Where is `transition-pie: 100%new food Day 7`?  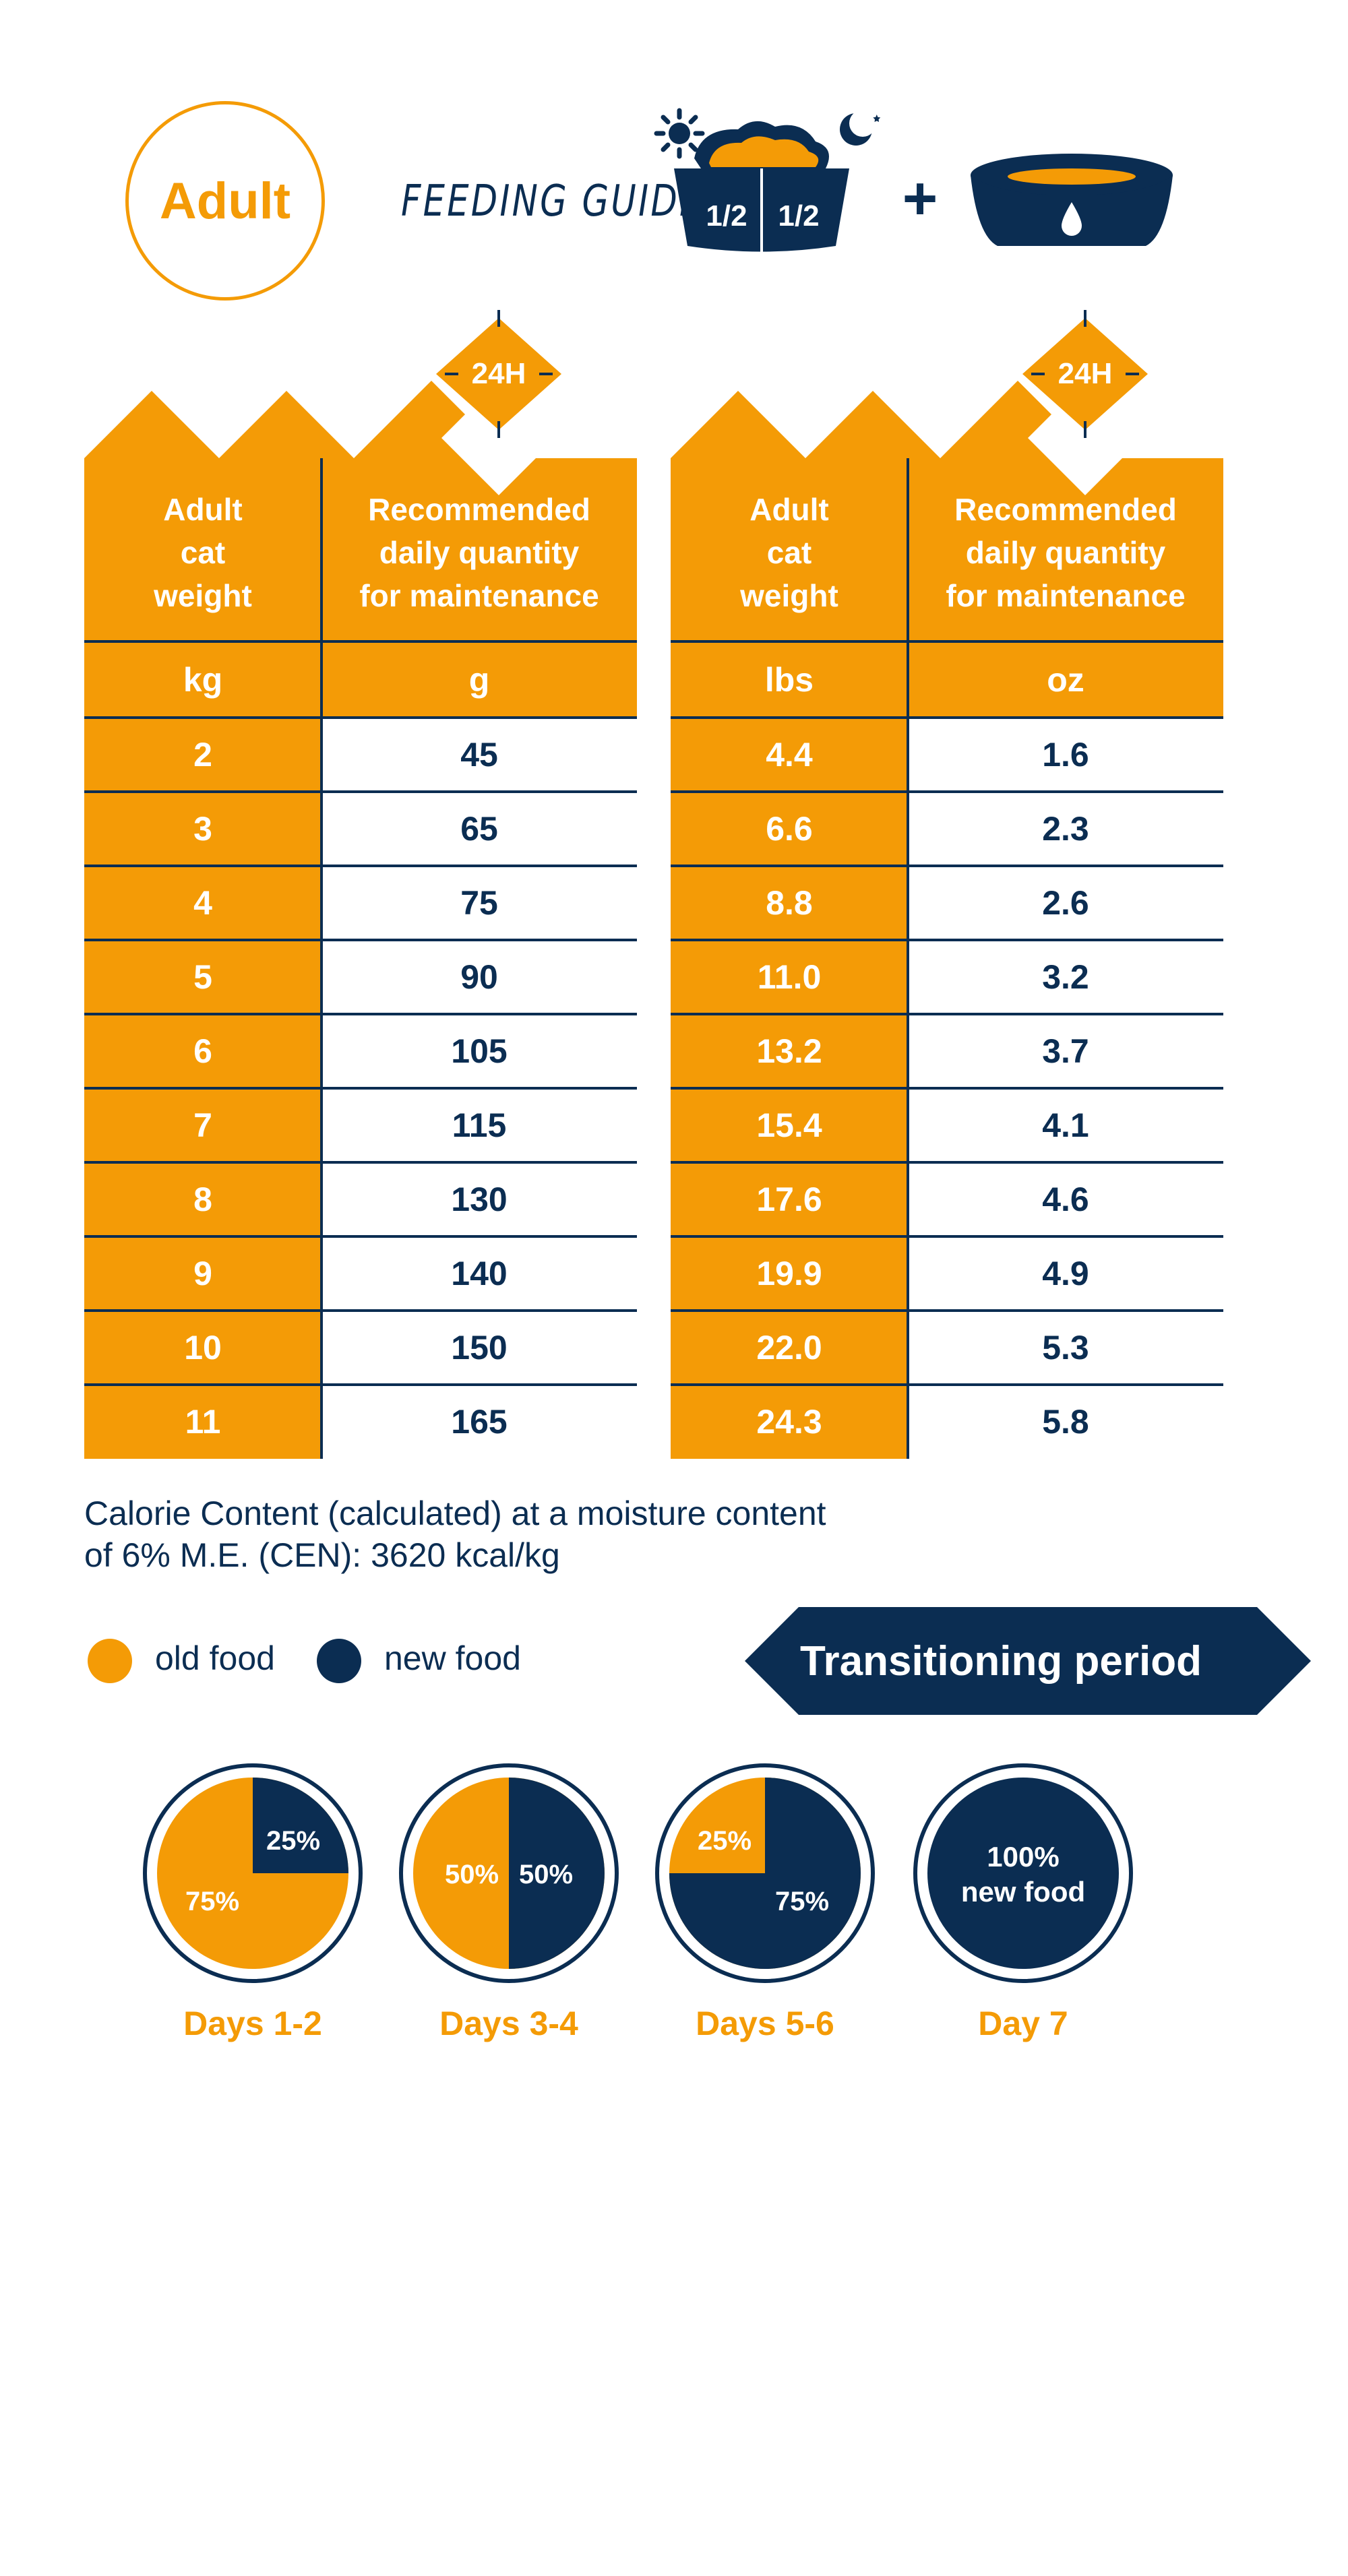 transition-pie: 100%new food Day 7 is located at coordinates (1023, 1902).